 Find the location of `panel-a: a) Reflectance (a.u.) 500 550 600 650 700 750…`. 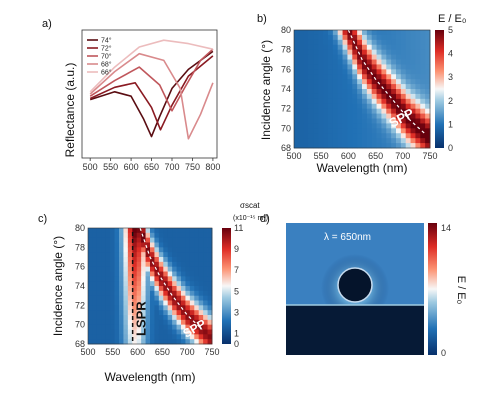

panel-a: a) Reflectance (a.u.) 500 550 600 650 700 750… is located at coordinates (131, 95).